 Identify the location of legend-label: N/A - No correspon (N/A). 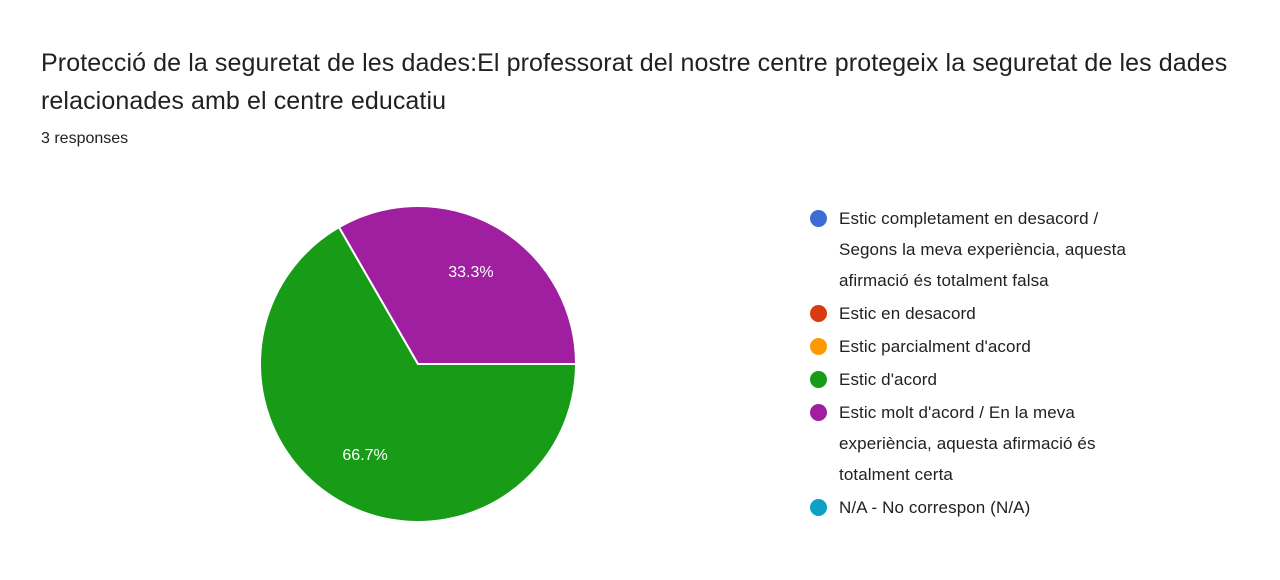
(935, 507).